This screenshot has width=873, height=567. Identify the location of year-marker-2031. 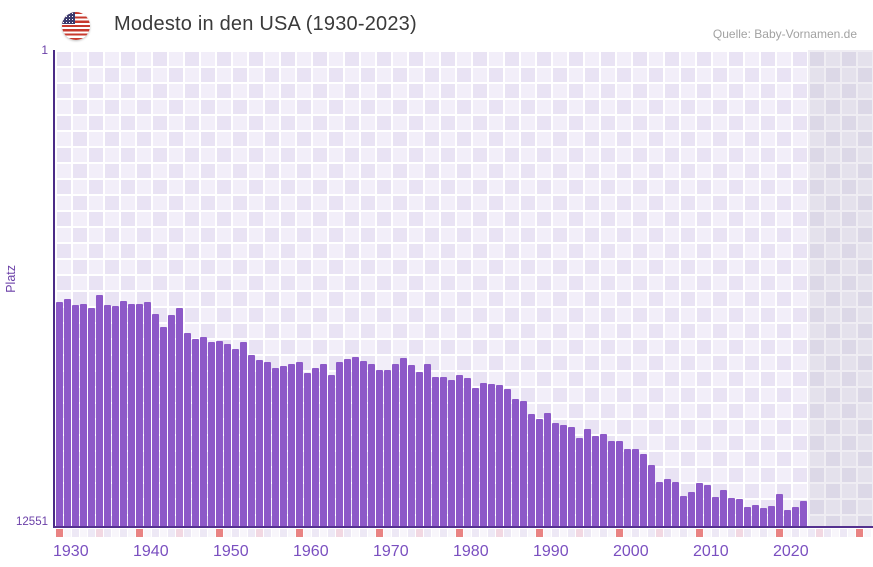
(867, 533).